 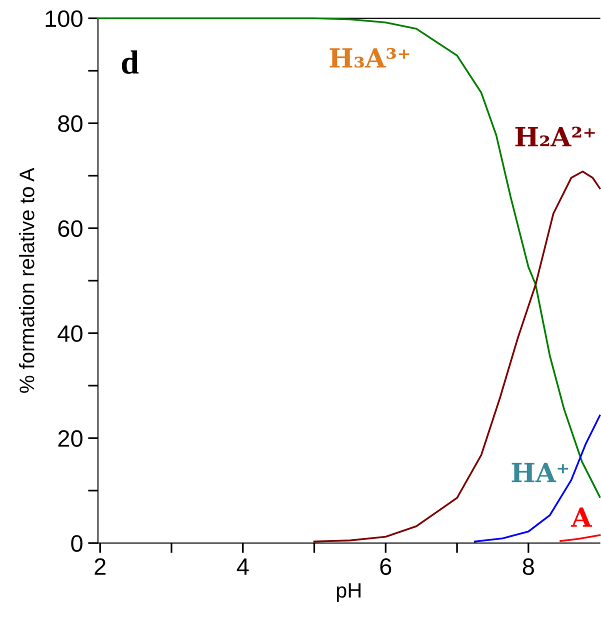 What do you see at coordinates (64, 19) in the screenshot?
I see `y-tick-label: 100` at bounding box center [64, 19].